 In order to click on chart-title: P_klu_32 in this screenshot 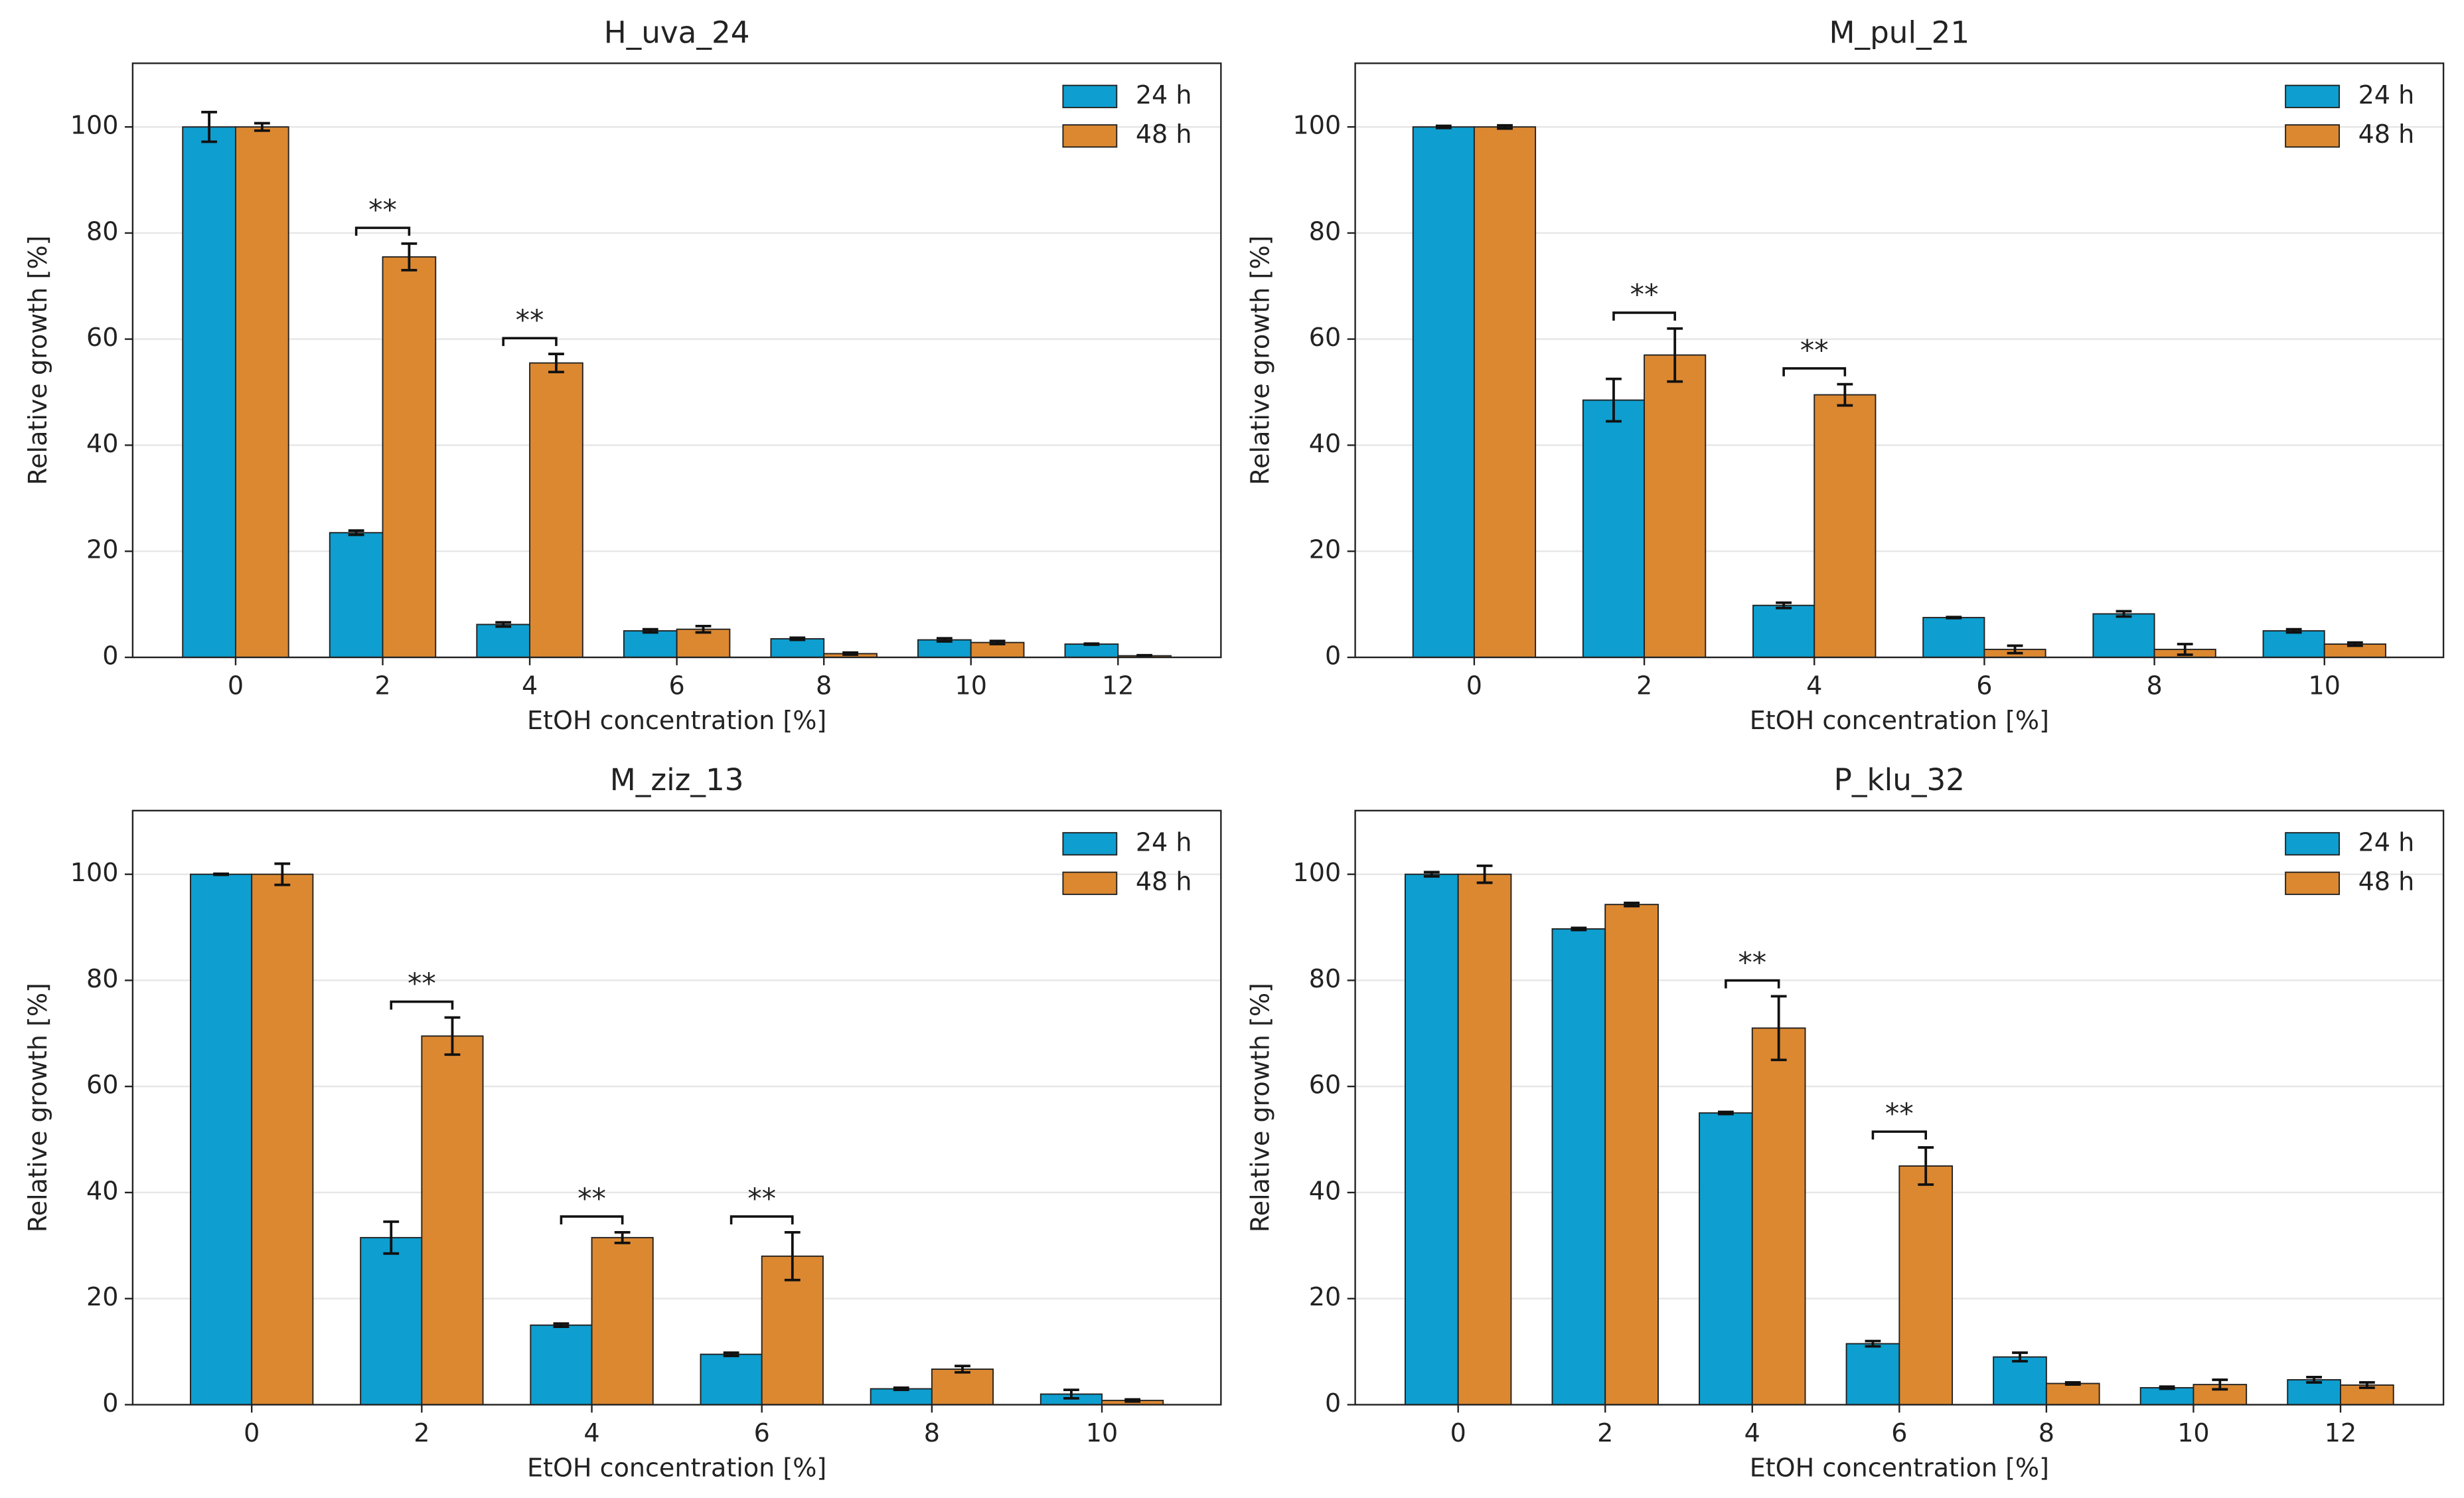, I will do `click(1900, 779)`.